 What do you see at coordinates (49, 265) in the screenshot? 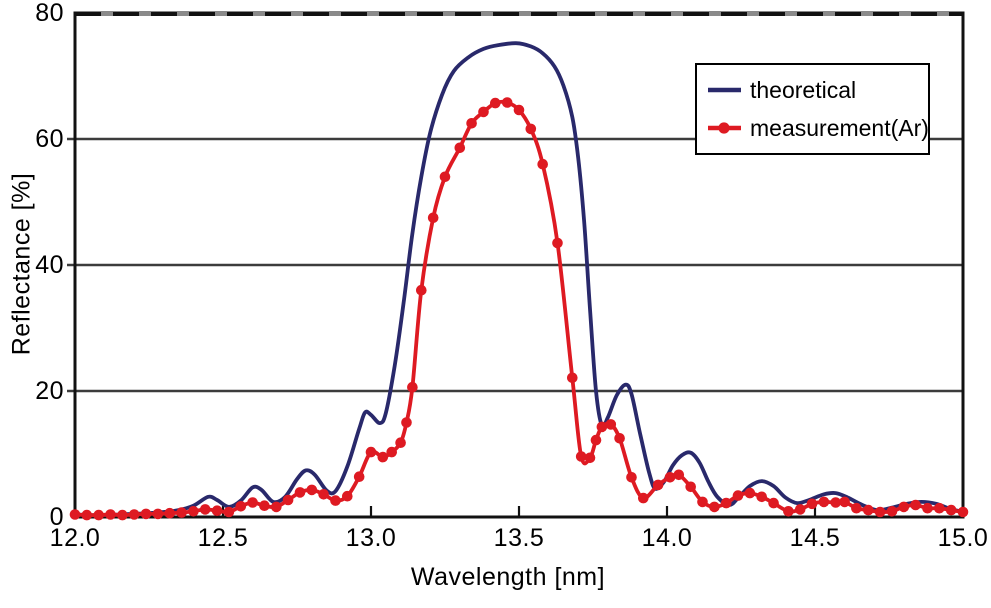
I see `y-tick-label: 40` at bounding box center [49, 265].